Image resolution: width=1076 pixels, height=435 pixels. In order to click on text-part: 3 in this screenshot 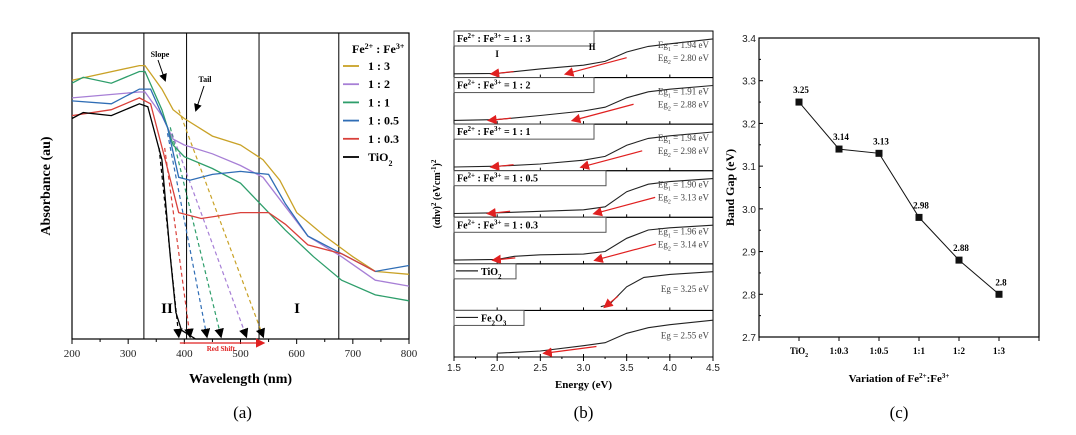, I will do `click(505, 323)`.